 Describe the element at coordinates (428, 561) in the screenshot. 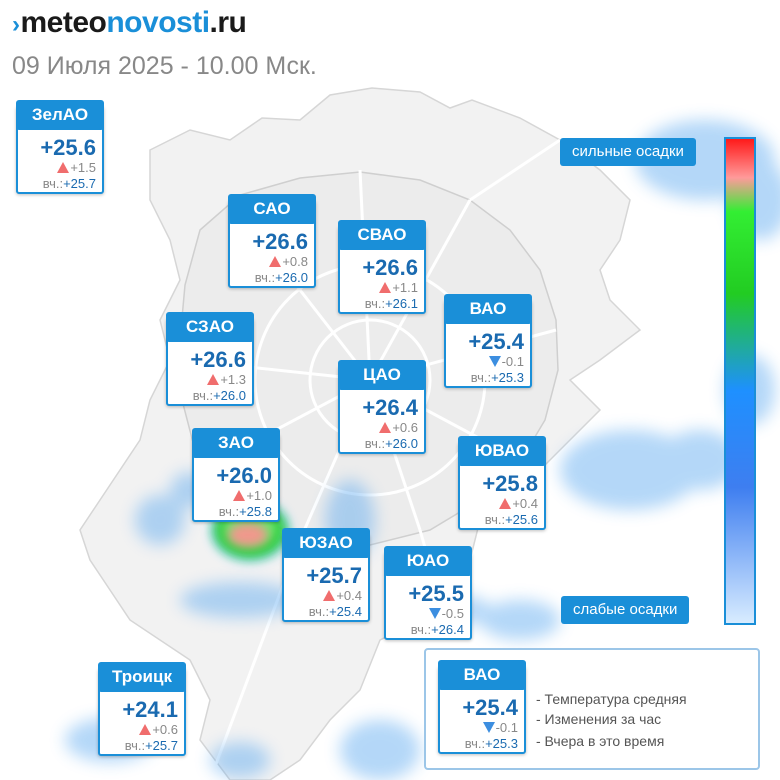

I see `district-name: ЮАО` at that location.